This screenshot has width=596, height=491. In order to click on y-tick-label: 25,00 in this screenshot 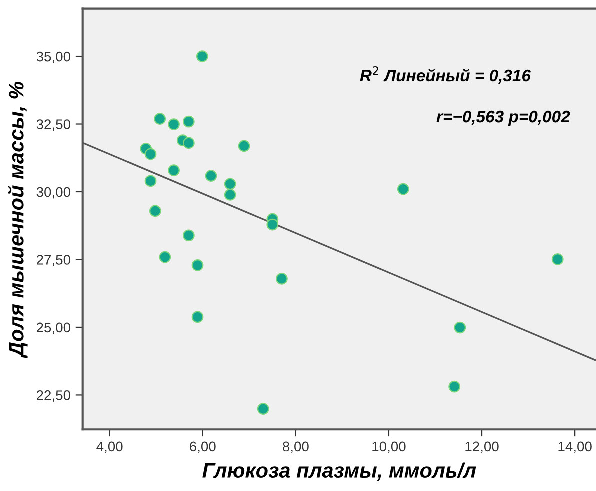, I will do `click(53, 328)`.